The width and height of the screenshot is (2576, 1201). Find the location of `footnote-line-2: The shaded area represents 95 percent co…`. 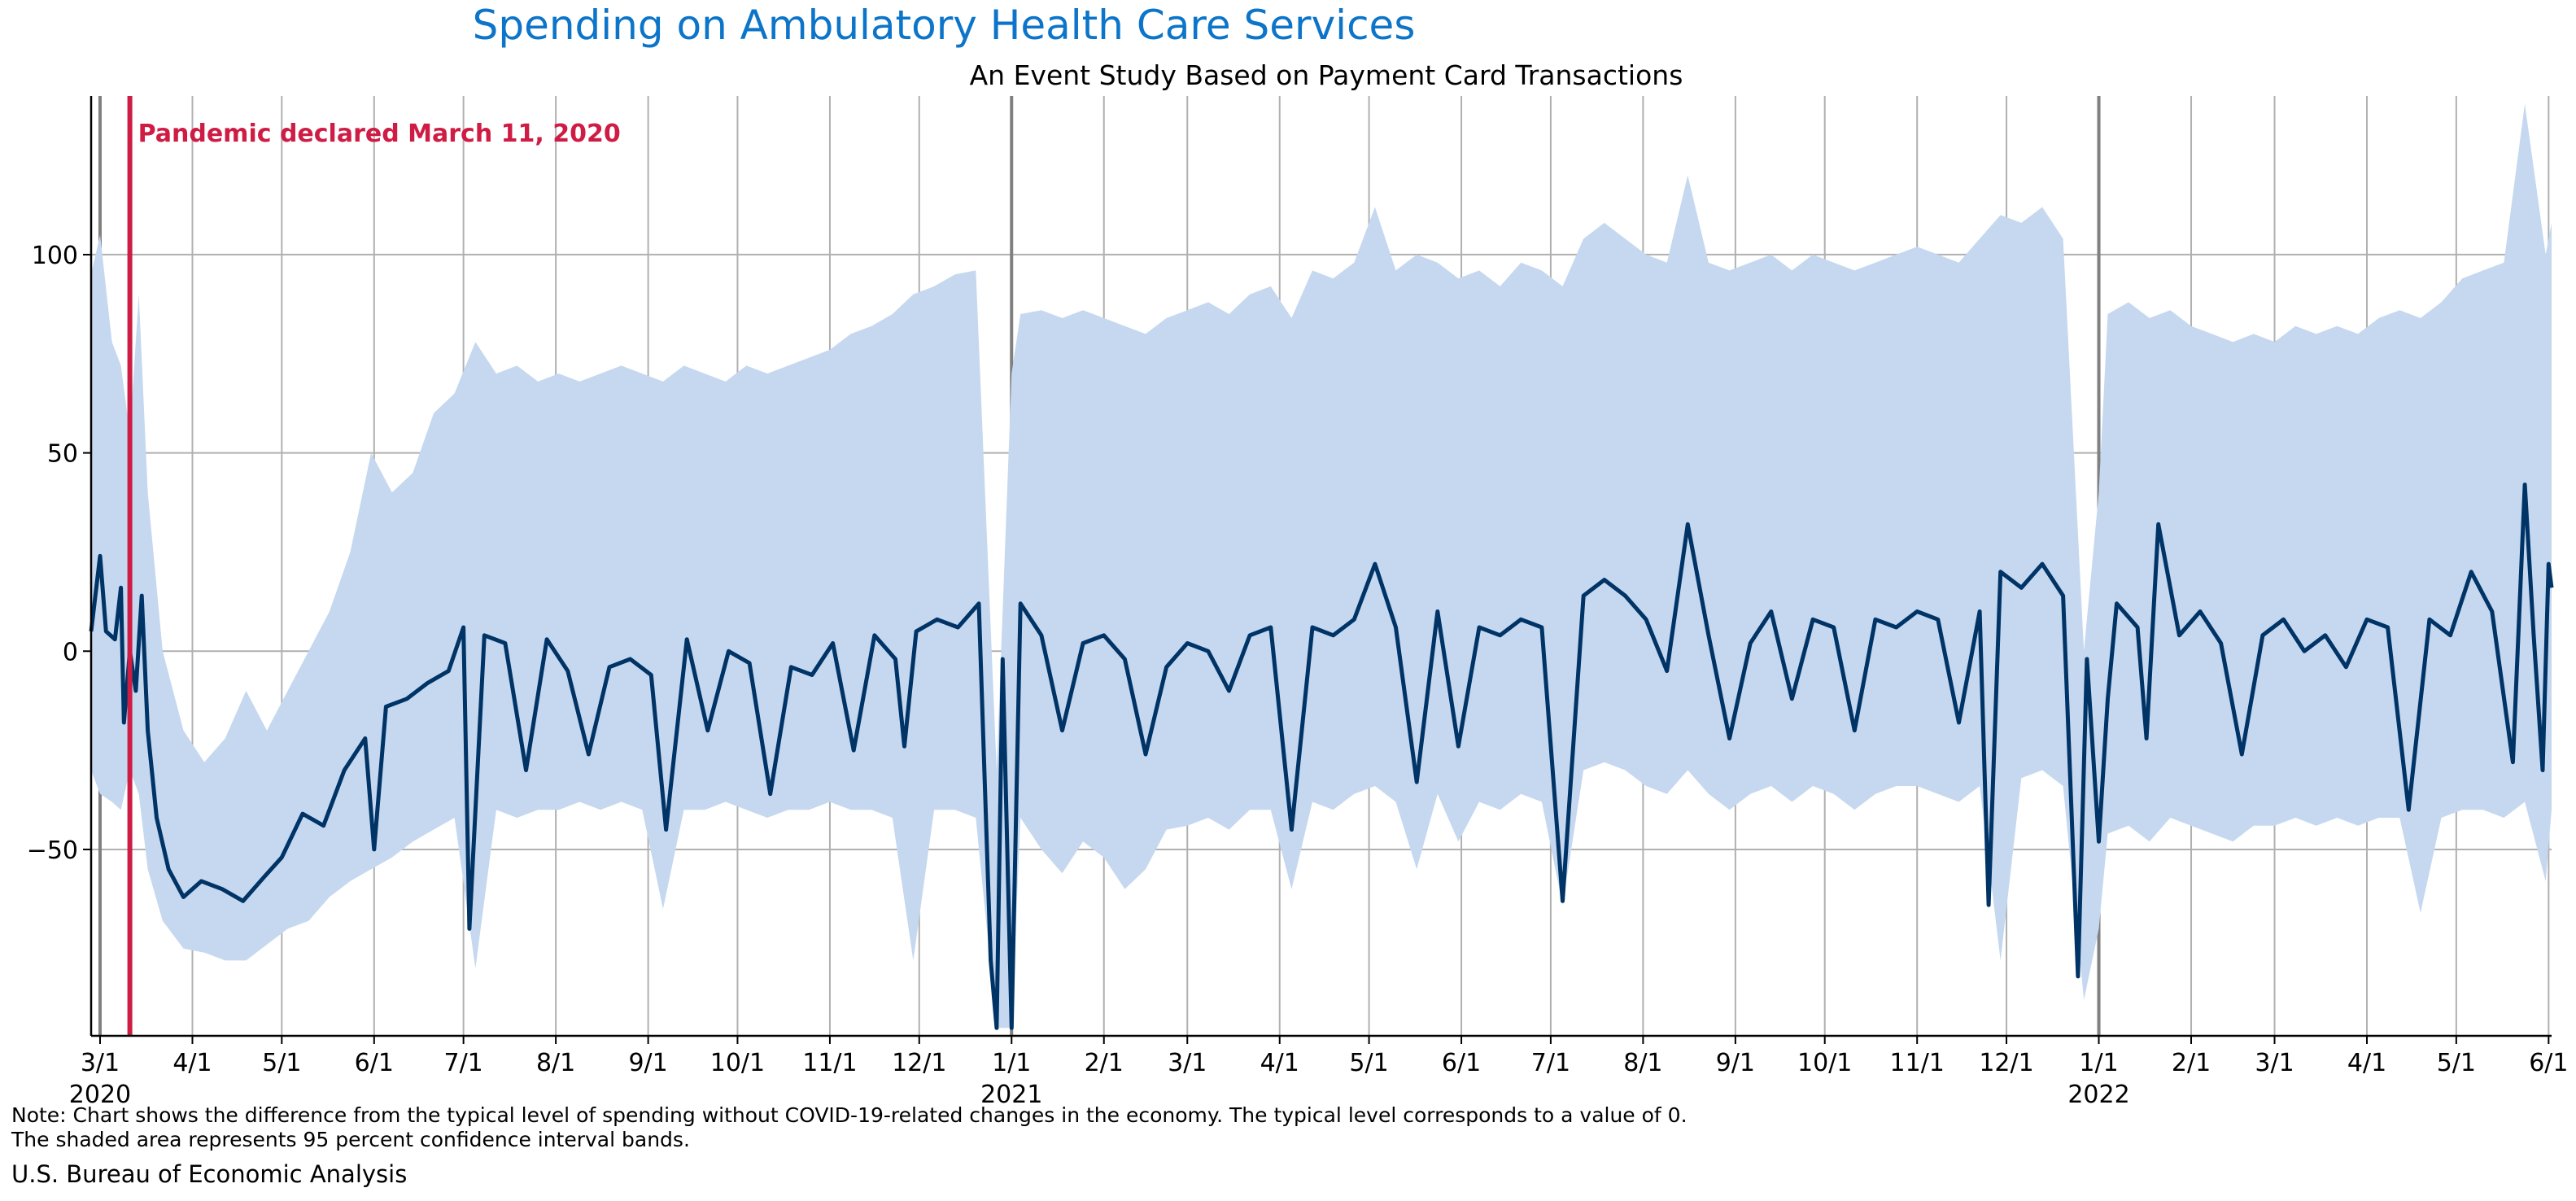

footnote-line-2: The shaded area represents 95 percent co… is located at coordinates (350, 1139).